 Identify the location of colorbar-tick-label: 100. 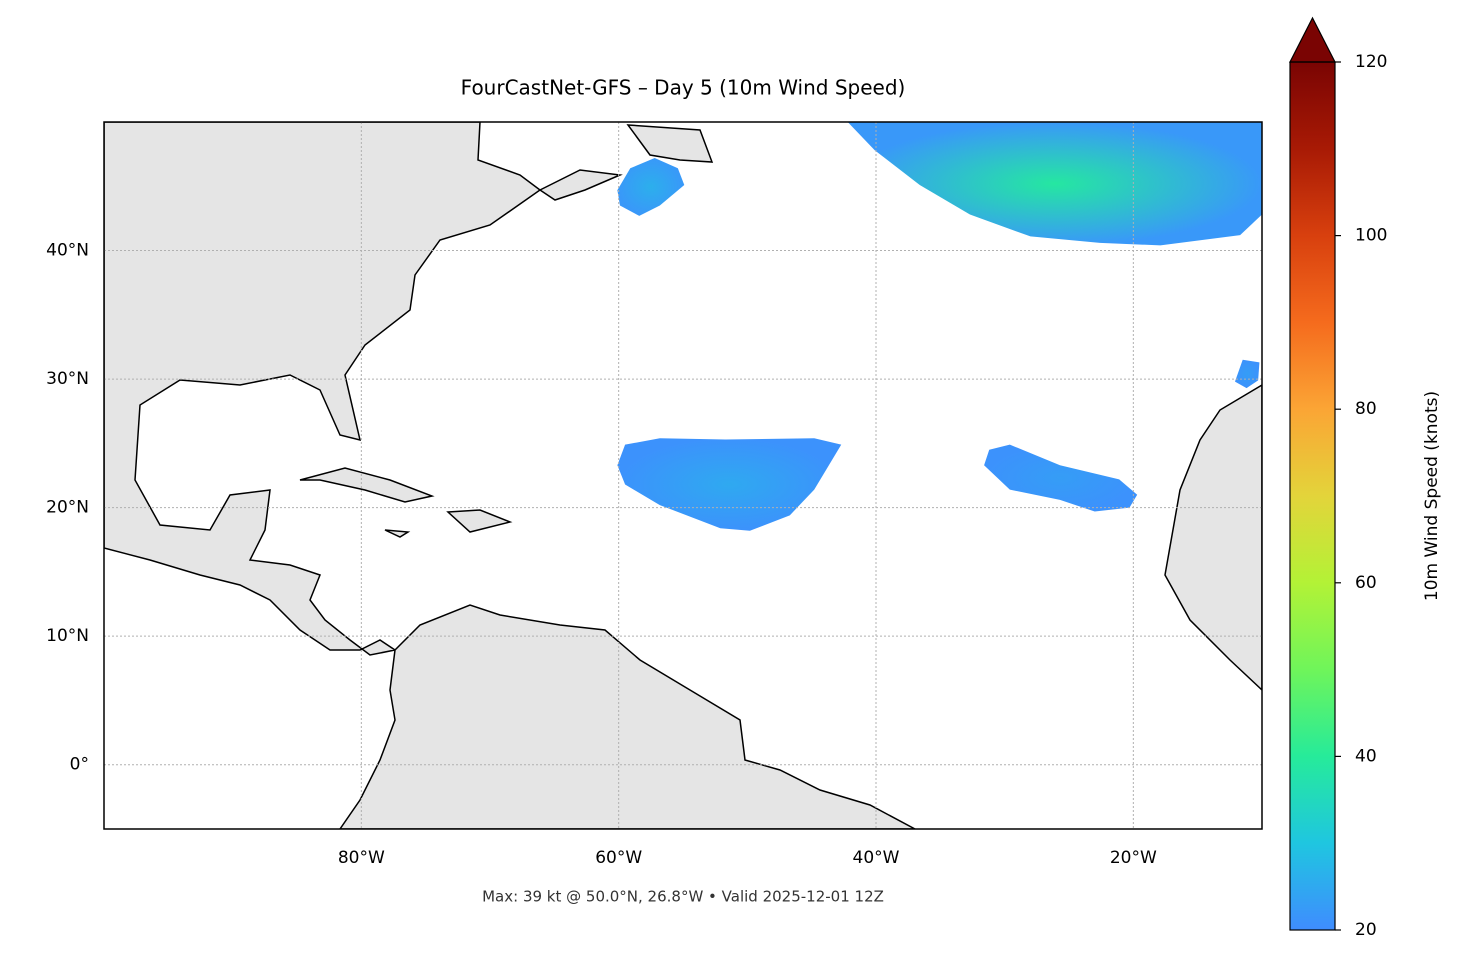
(1371, 236).